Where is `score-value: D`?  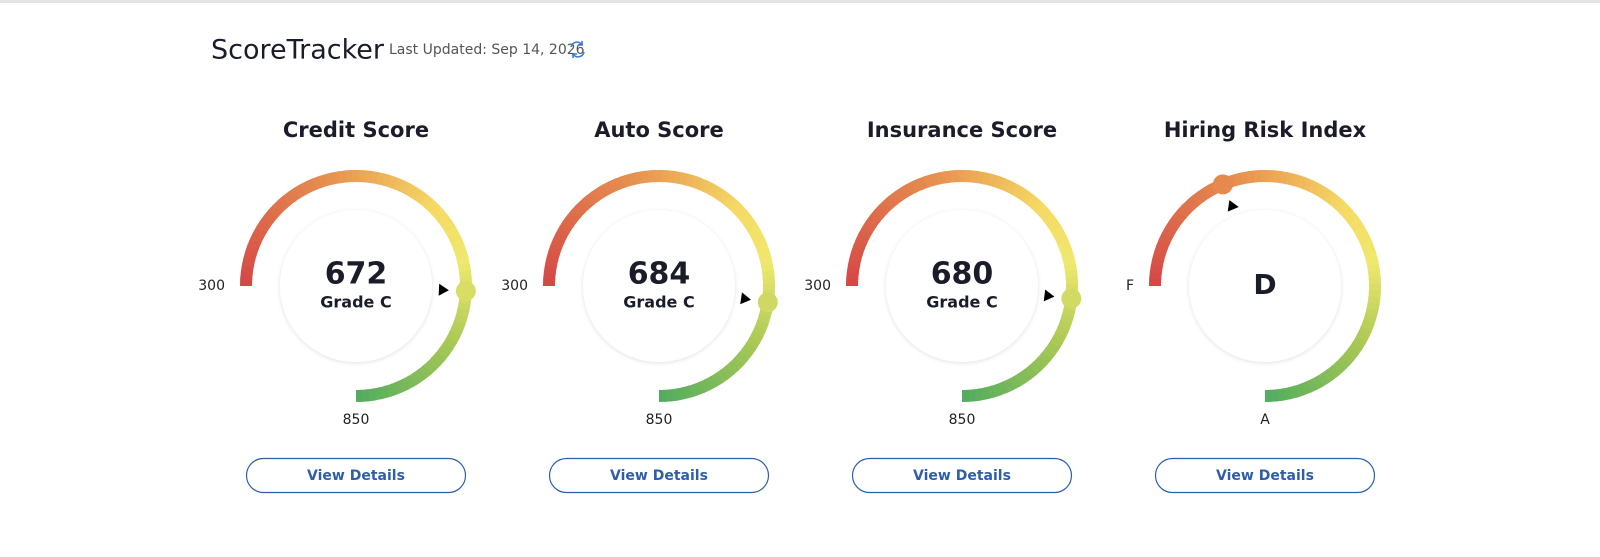
score-value: D is located at coordinates (1264, 284).